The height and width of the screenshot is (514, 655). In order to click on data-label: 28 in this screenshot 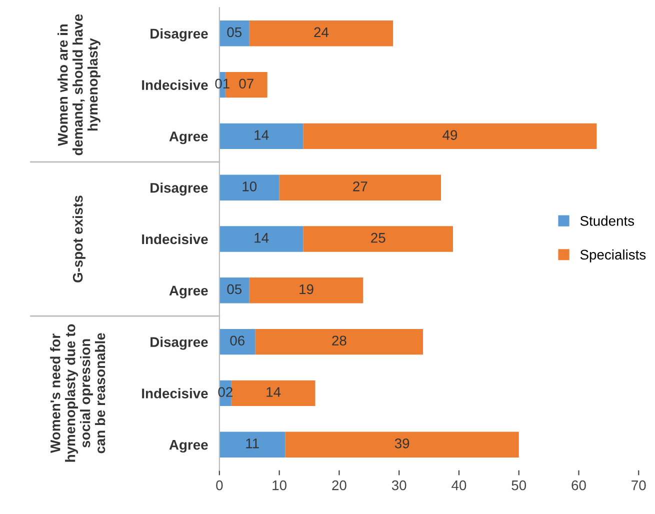, I will do `click(339, 341)`.